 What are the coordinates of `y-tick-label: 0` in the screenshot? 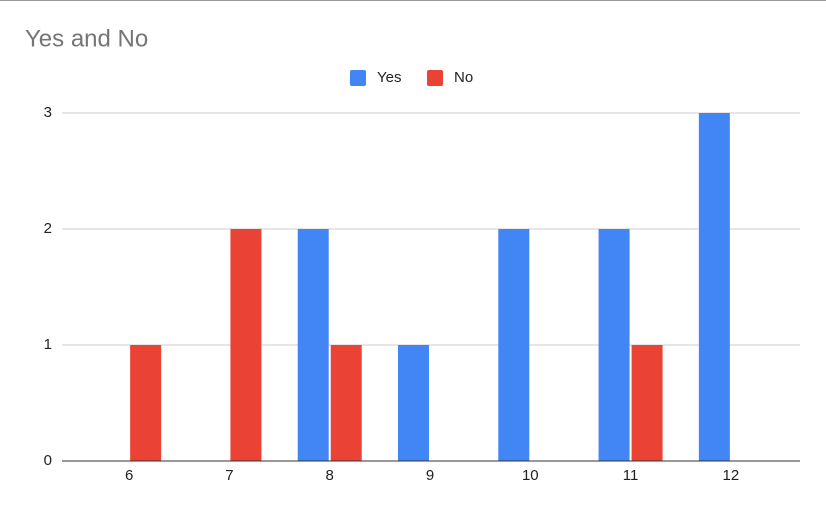 It's located at (48, 460).